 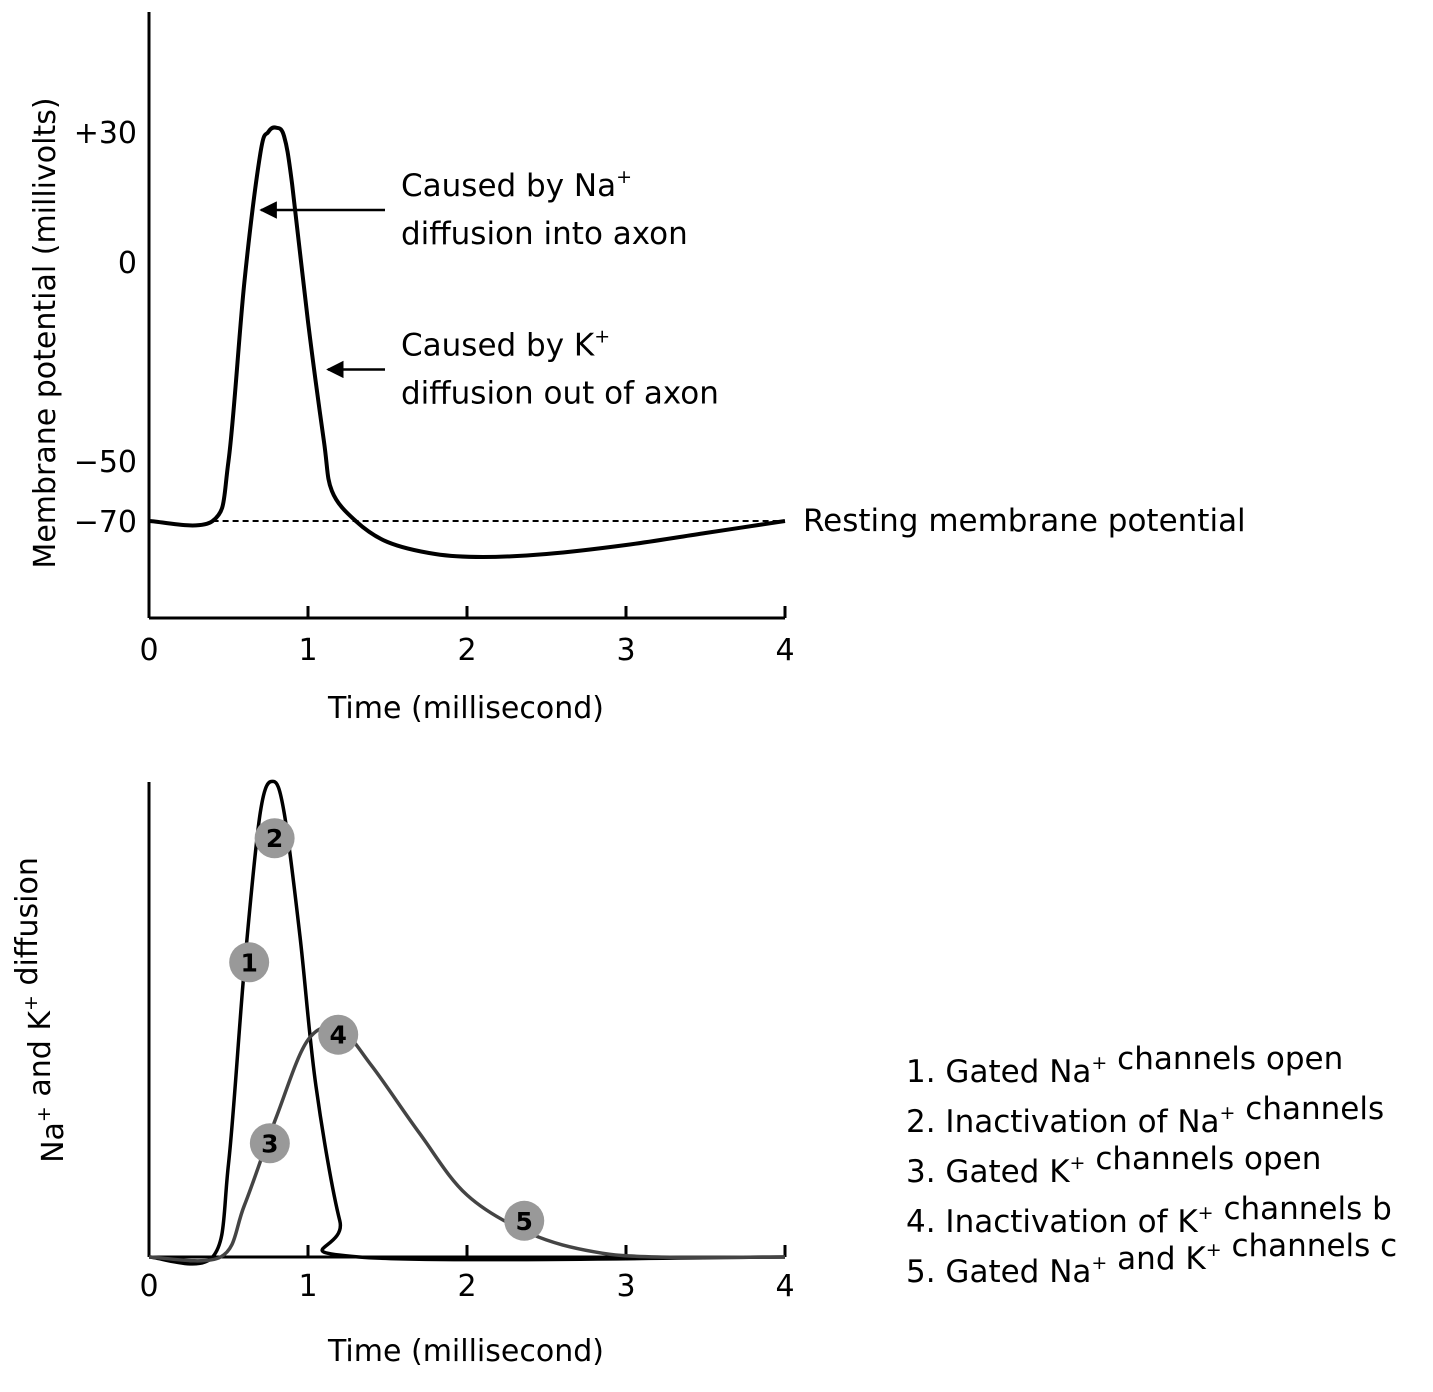 What do you see at coordinates (1156, 1259) in the screenshot?
I see `legend-item-5-part: and K` at bounding box center [1156, 1259].